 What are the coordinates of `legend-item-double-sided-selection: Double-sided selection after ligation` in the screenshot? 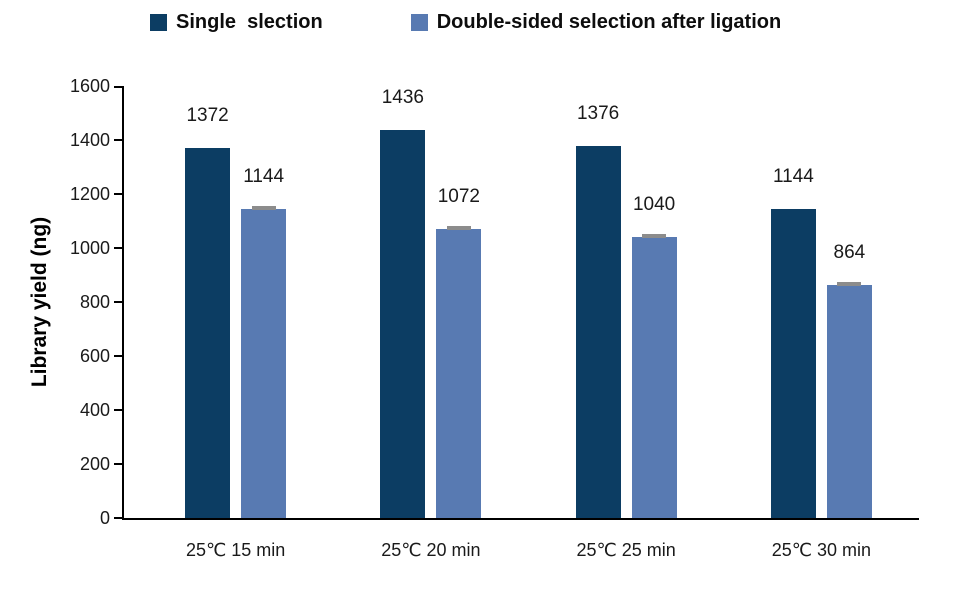 It's located at (596, 22).